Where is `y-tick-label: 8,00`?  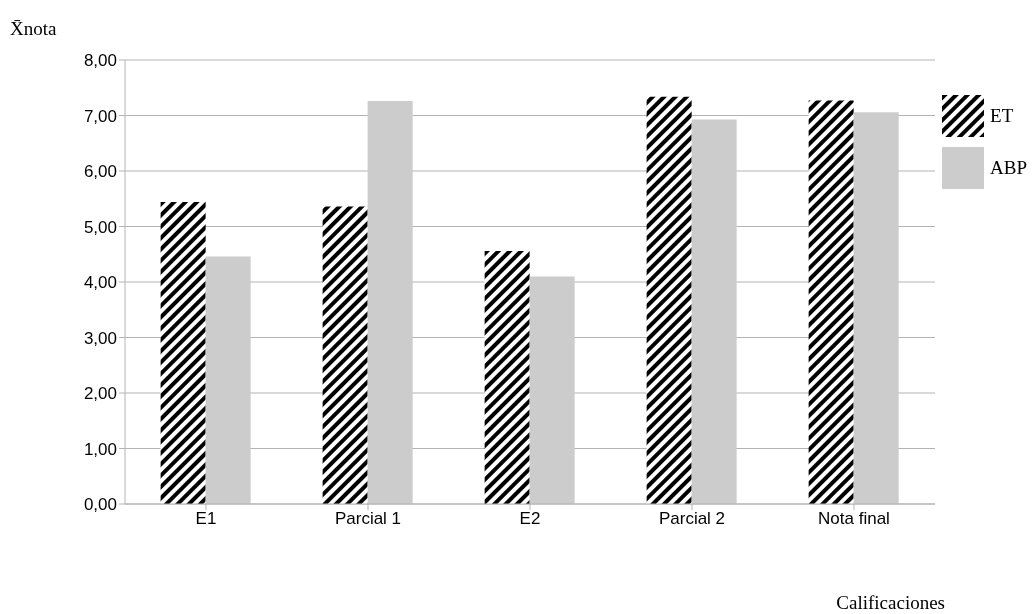
y-tick-label: 8,00 is located at coordinates (100, 61).